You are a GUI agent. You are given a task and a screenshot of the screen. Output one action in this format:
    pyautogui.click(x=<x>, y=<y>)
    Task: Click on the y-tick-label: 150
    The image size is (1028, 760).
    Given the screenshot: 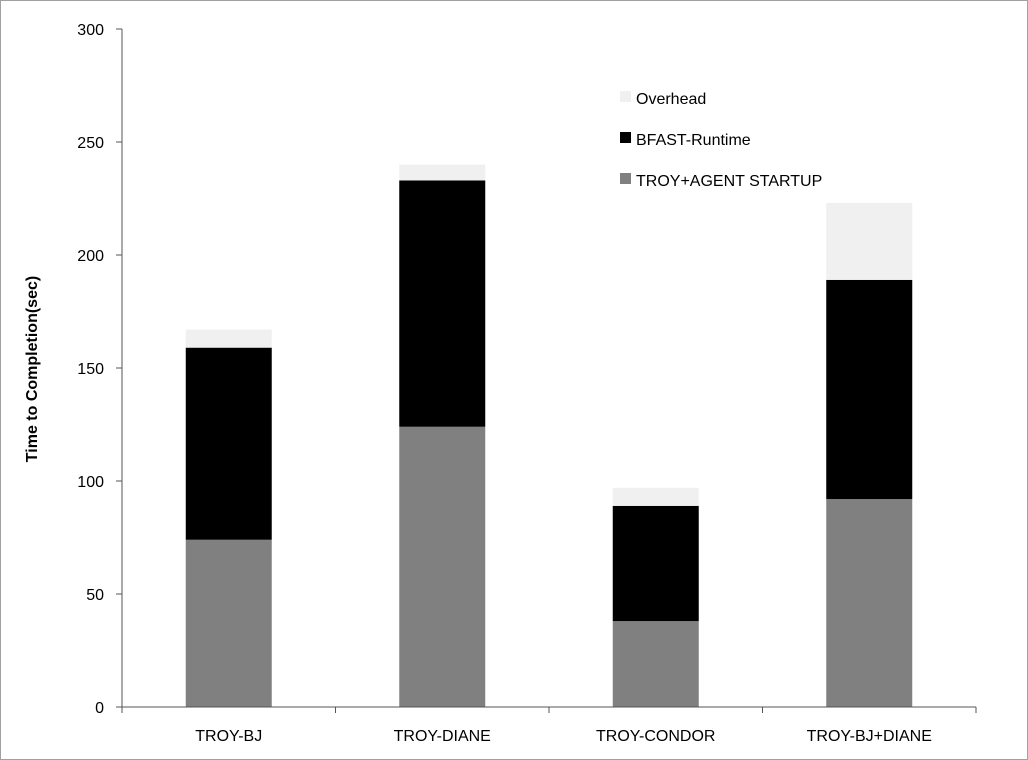 What is the action you would take?
    pyautogui.click(x=90, y=369)
    